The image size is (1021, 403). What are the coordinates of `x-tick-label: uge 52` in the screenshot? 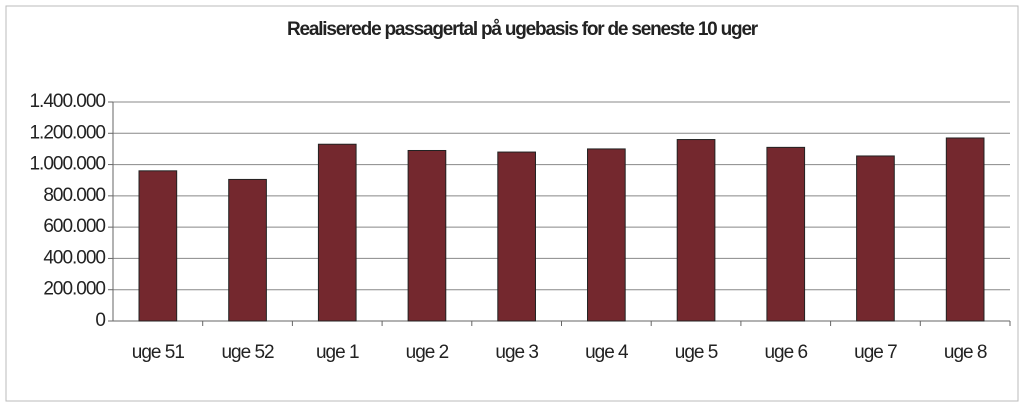 It's located at (247, 352).